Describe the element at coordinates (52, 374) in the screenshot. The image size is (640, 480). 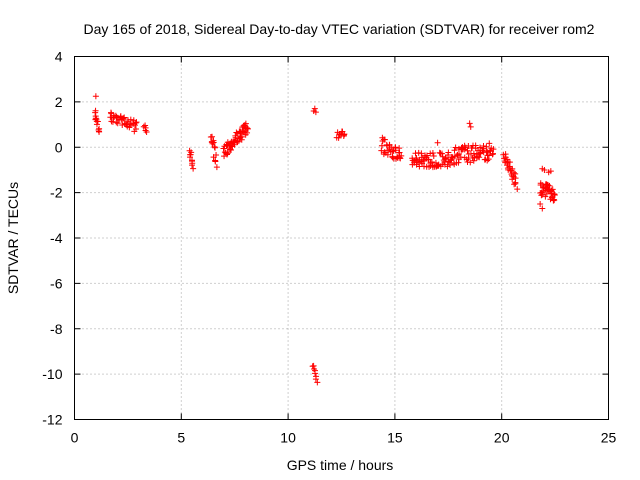
I see `y-tick-label: -10` at that location.